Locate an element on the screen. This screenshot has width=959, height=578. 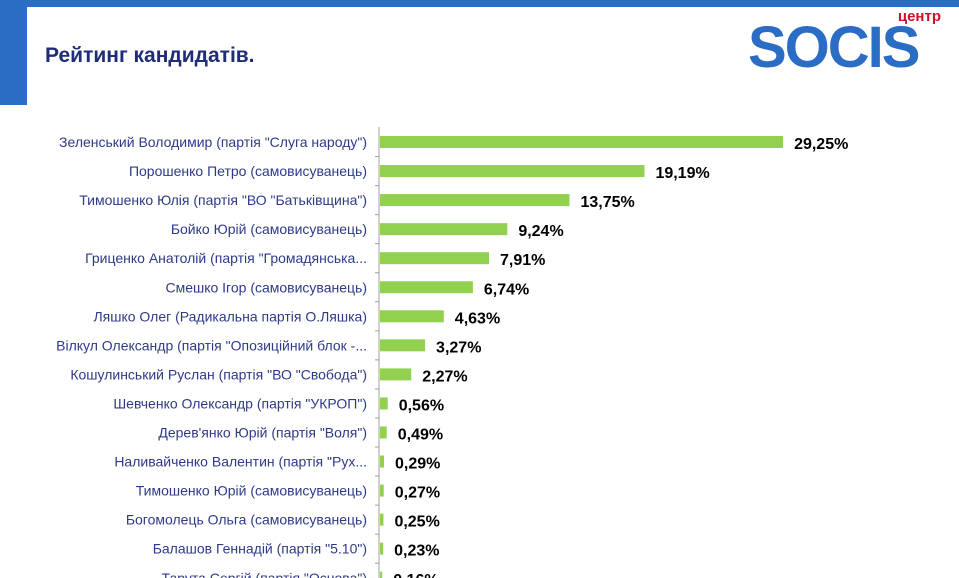
category-label: Шевченко Олександр (партія "УКРОП") is located at coordinates (240, 403).